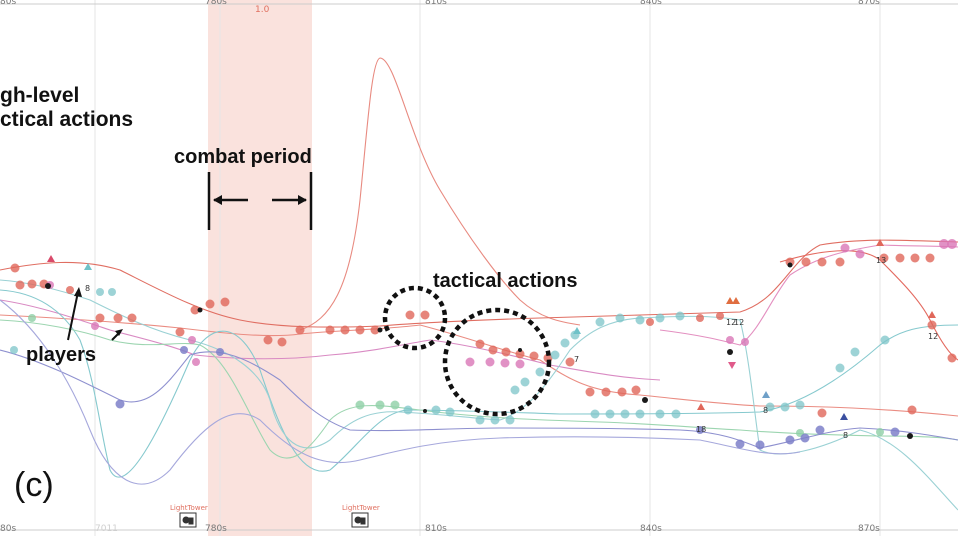  What do you see at coordinates (8, 3) in the screenshot?
I see `top-tick-1: 80s` at bounding box center [8, 3].